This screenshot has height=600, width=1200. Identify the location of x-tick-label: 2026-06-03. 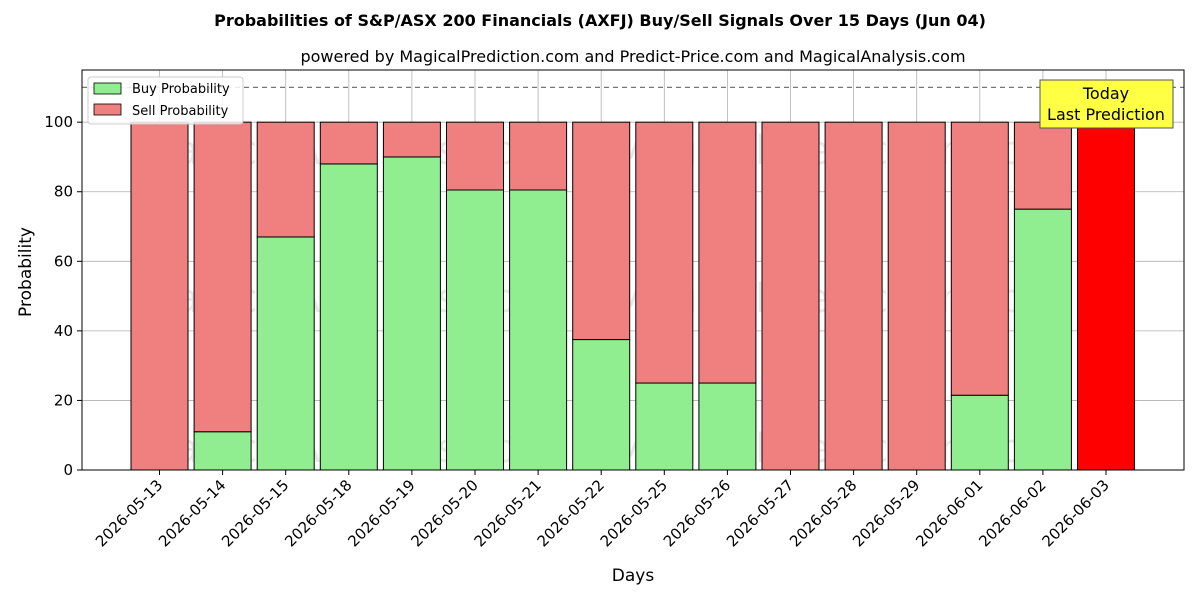
(1075, 513).